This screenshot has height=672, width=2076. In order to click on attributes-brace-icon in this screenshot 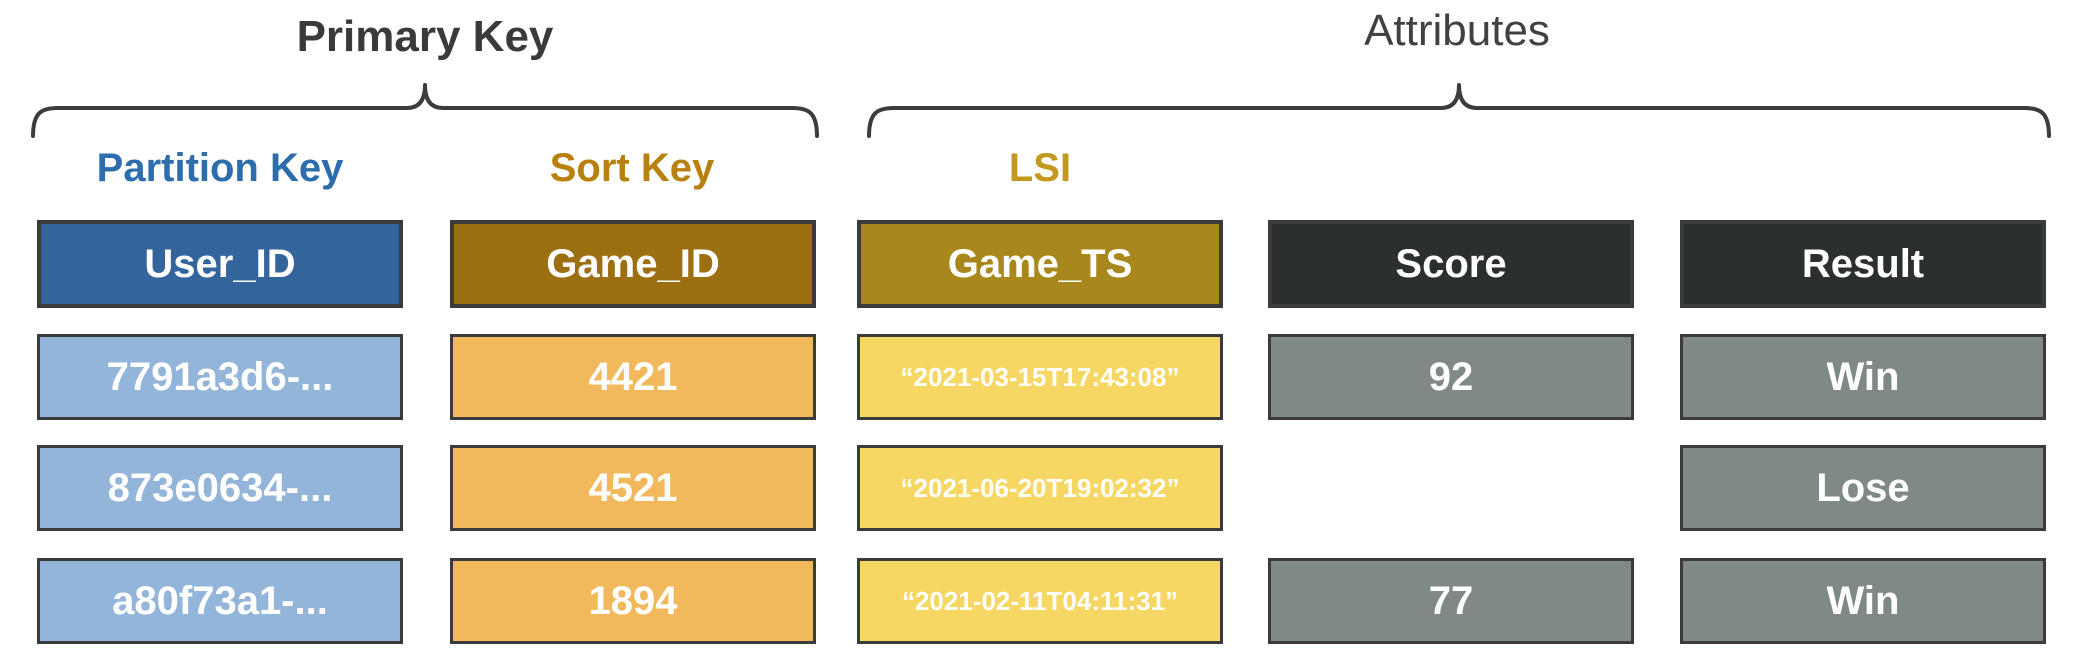, I will do `click(1459, 110)`.